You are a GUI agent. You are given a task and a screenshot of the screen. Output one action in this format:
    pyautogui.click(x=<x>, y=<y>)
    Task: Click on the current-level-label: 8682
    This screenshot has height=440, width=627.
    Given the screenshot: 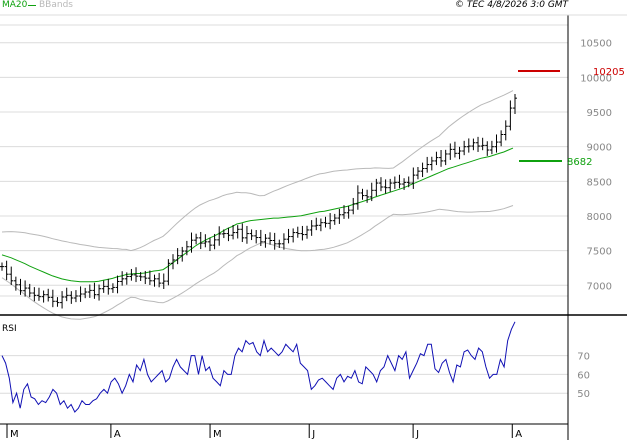 What is the action you would take?
    pyautogui.click(x=579, y=162)
    